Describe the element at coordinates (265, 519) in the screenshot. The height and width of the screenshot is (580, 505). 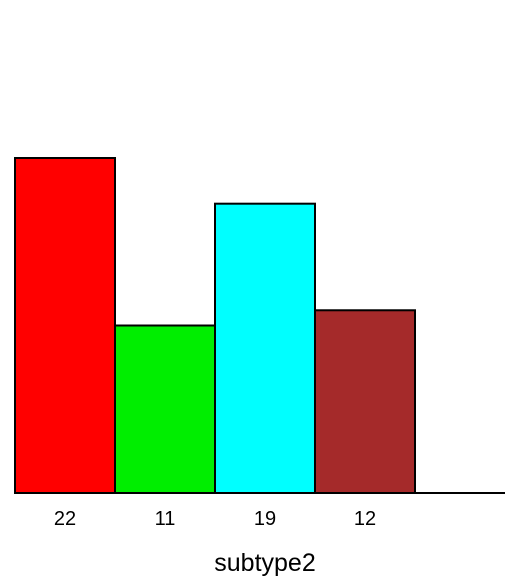
I see `x-tick-label: 19` at that location.